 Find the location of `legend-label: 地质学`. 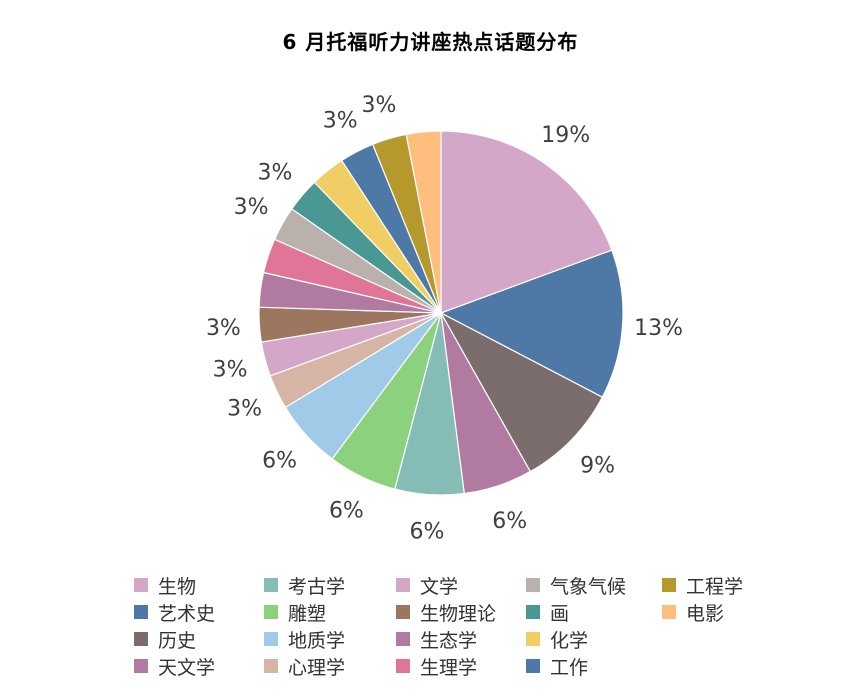

legend-label: 地质学 is located at coordinates (317, 640).